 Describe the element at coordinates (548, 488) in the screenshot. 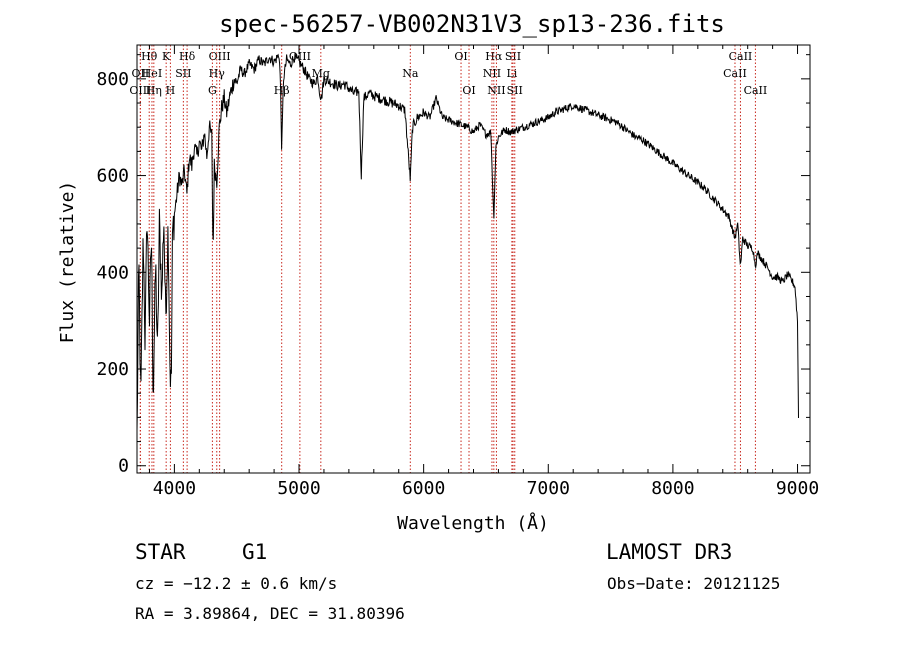

I see `x-tick-label: 7000` at that location.